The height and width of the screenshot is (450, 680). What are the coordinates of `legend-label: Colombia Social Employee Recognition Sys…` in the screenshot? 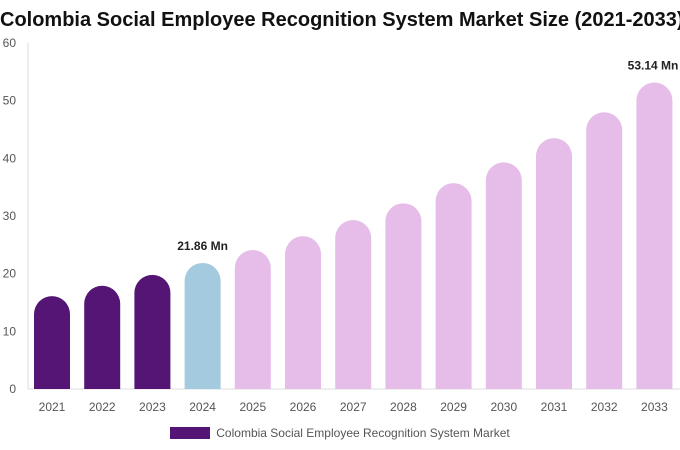 It's located at (363, 433).